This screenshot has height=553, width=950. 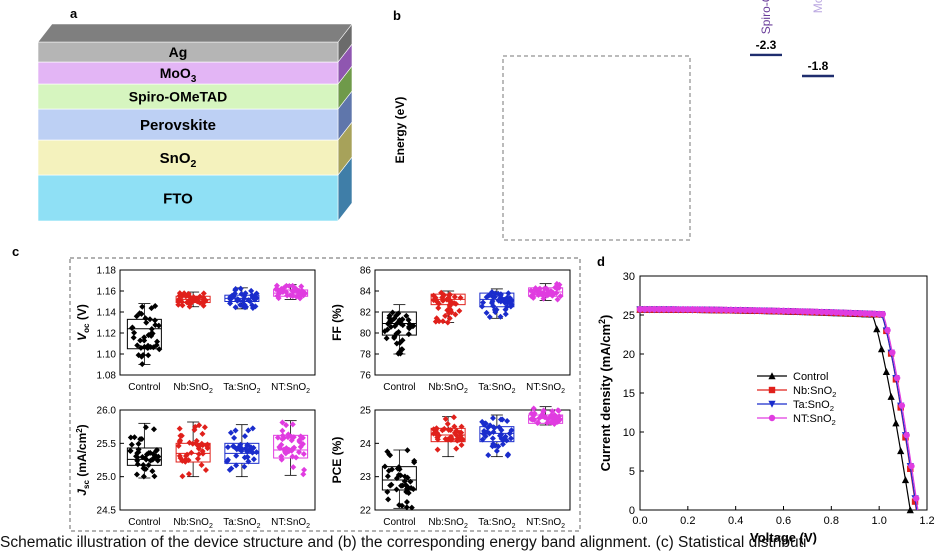 What do you see at coordinates (400, 130) in the screenshot?
I see `energy-axis-label: Energy (eV)` at bounding box center [400, 130].